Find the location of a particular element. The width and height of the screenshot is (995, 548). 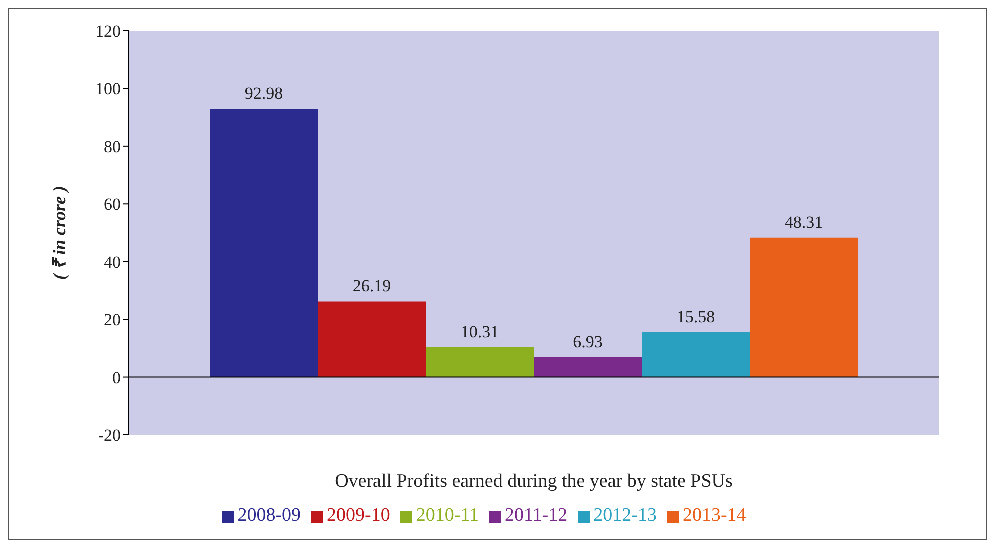

y-tick-label: 120 is located at coordinates (108, 32).